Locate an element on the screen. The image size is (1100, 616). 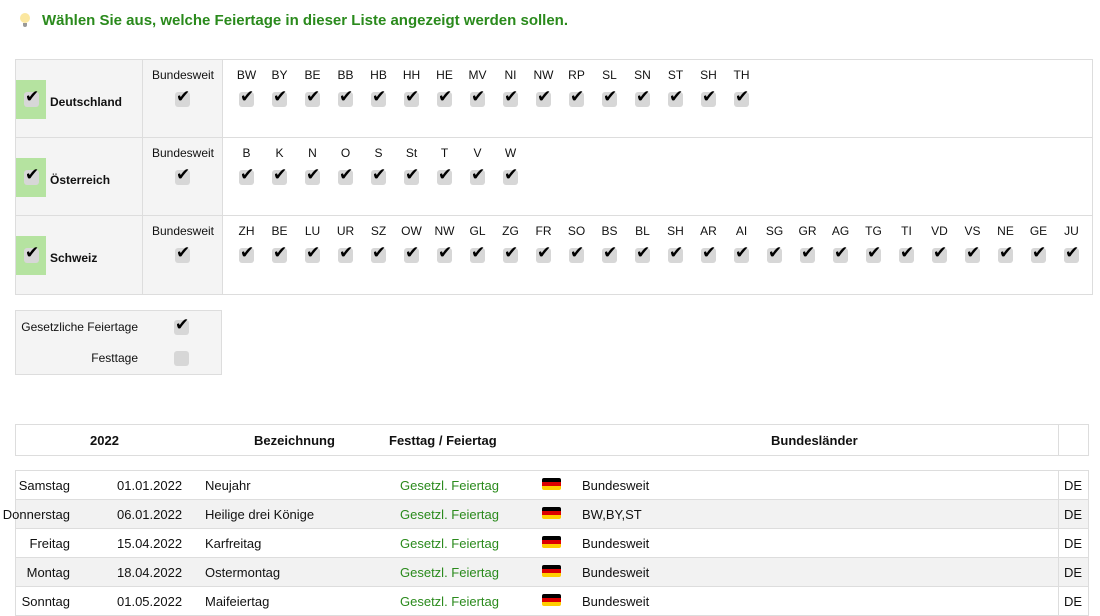
region-be: BE is located at coordinates (312, 99).